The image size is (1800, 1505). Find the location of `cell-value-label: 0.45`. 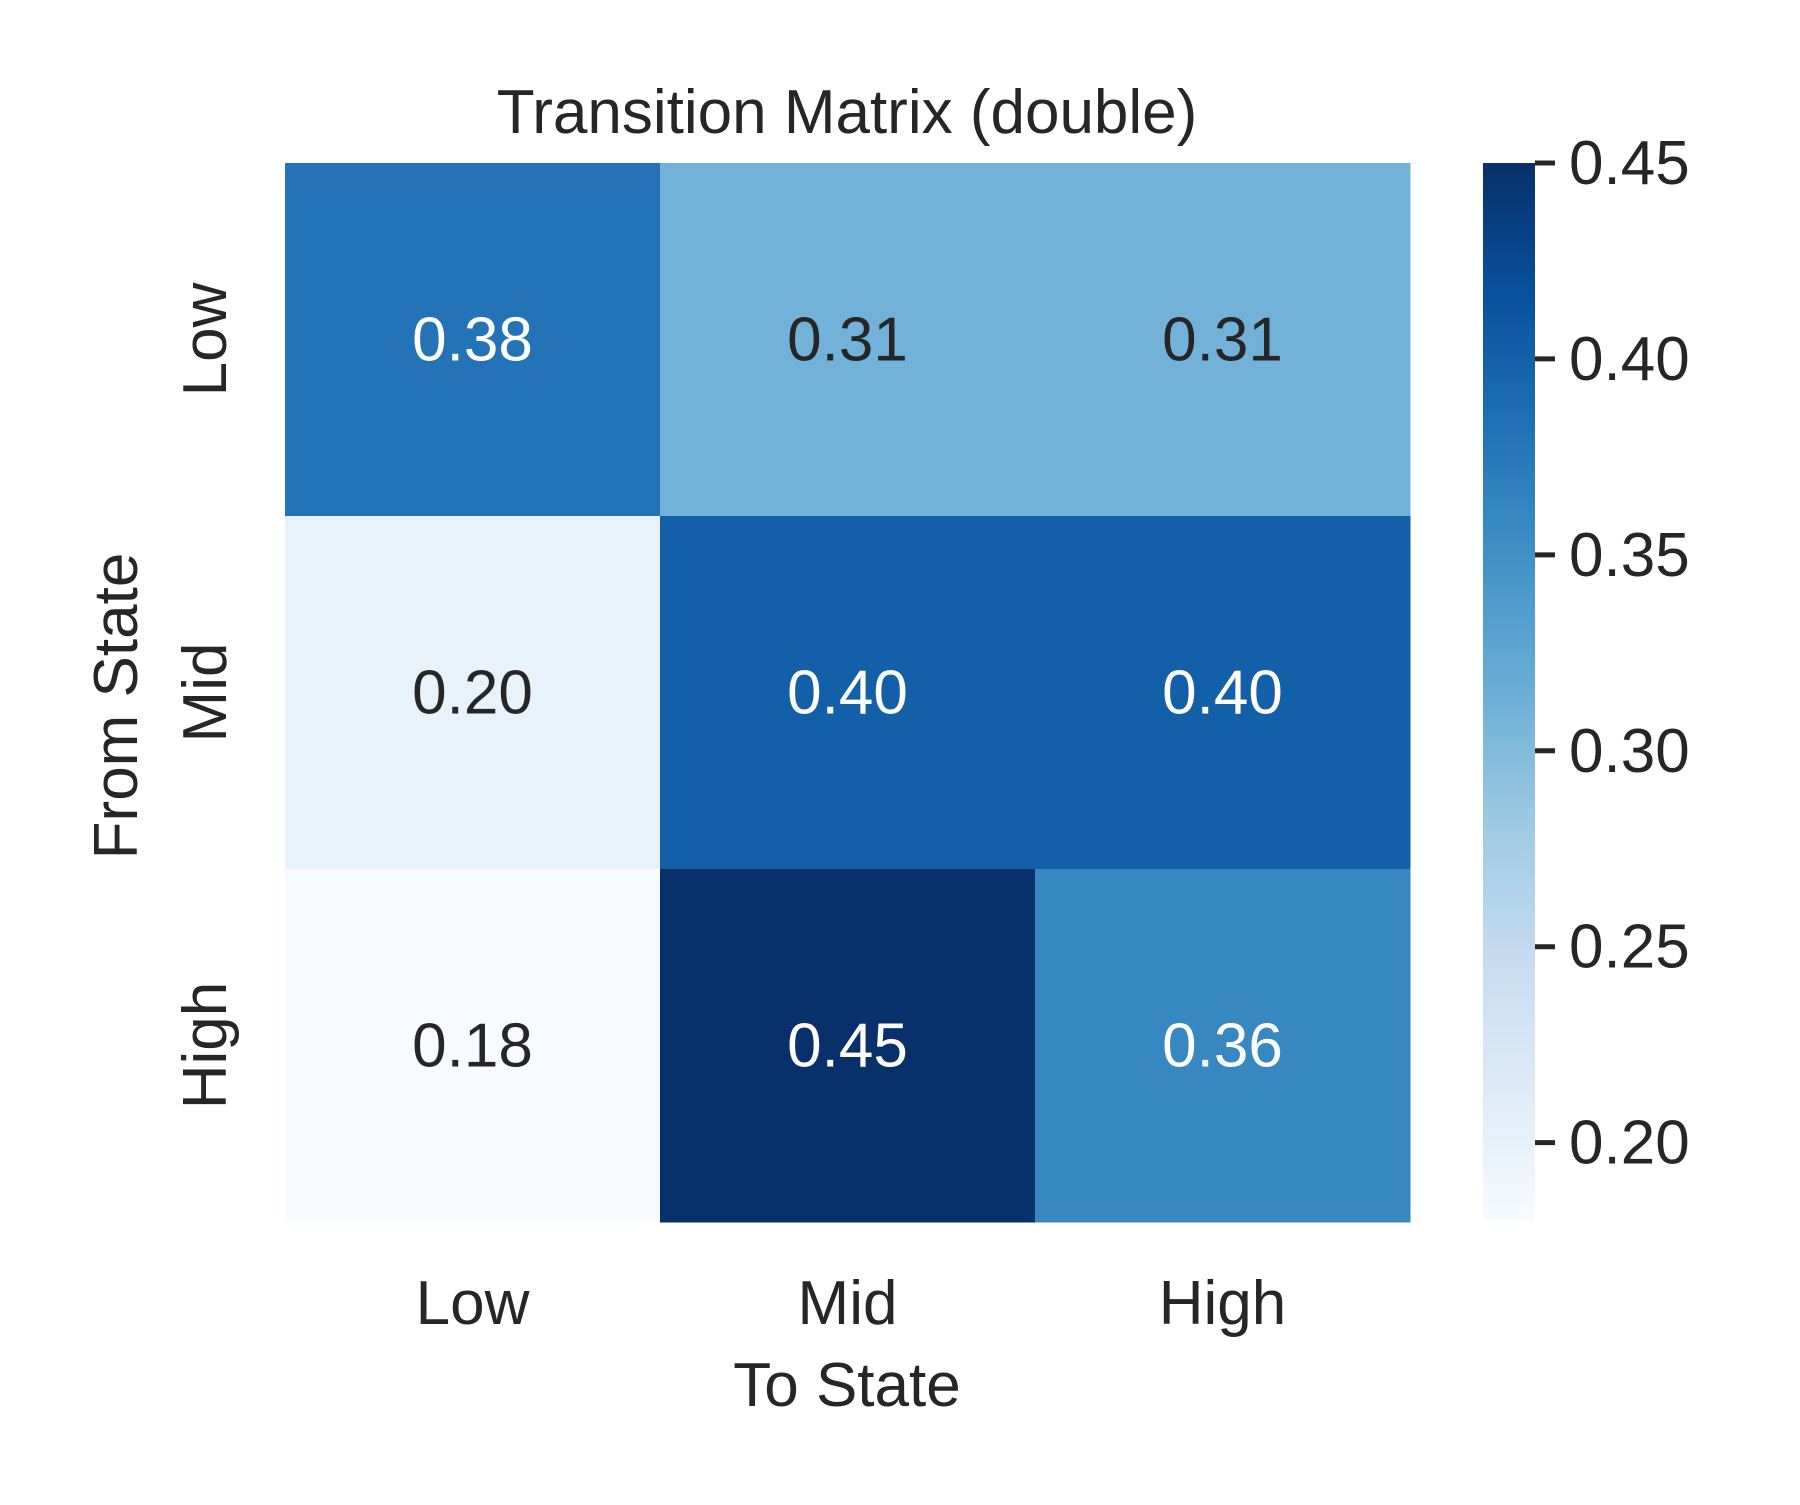

cell-value-label: 0.45 is located at coordinates (847, 1046).